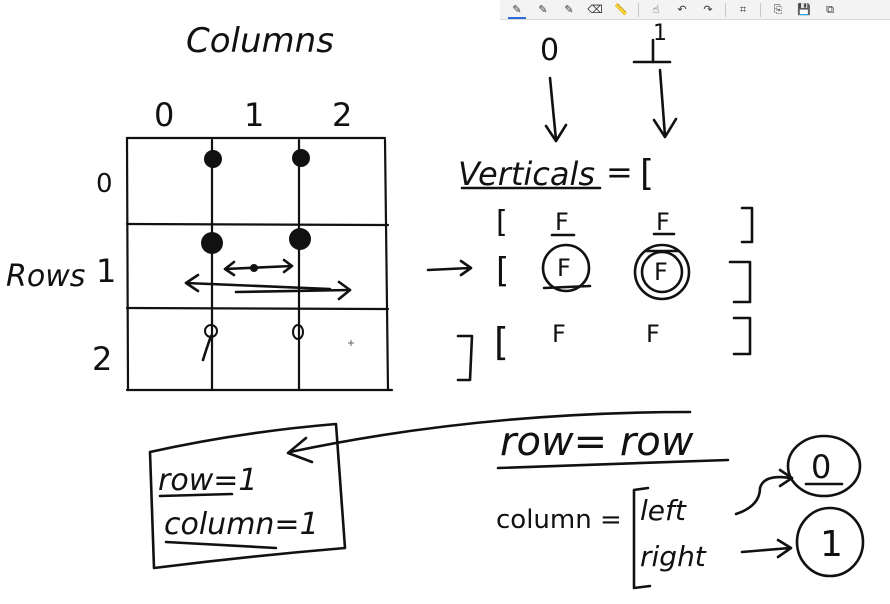 The width and height of the screenshot is (890, 604). I want to click on rows-label: Rows, so click(45, 276).